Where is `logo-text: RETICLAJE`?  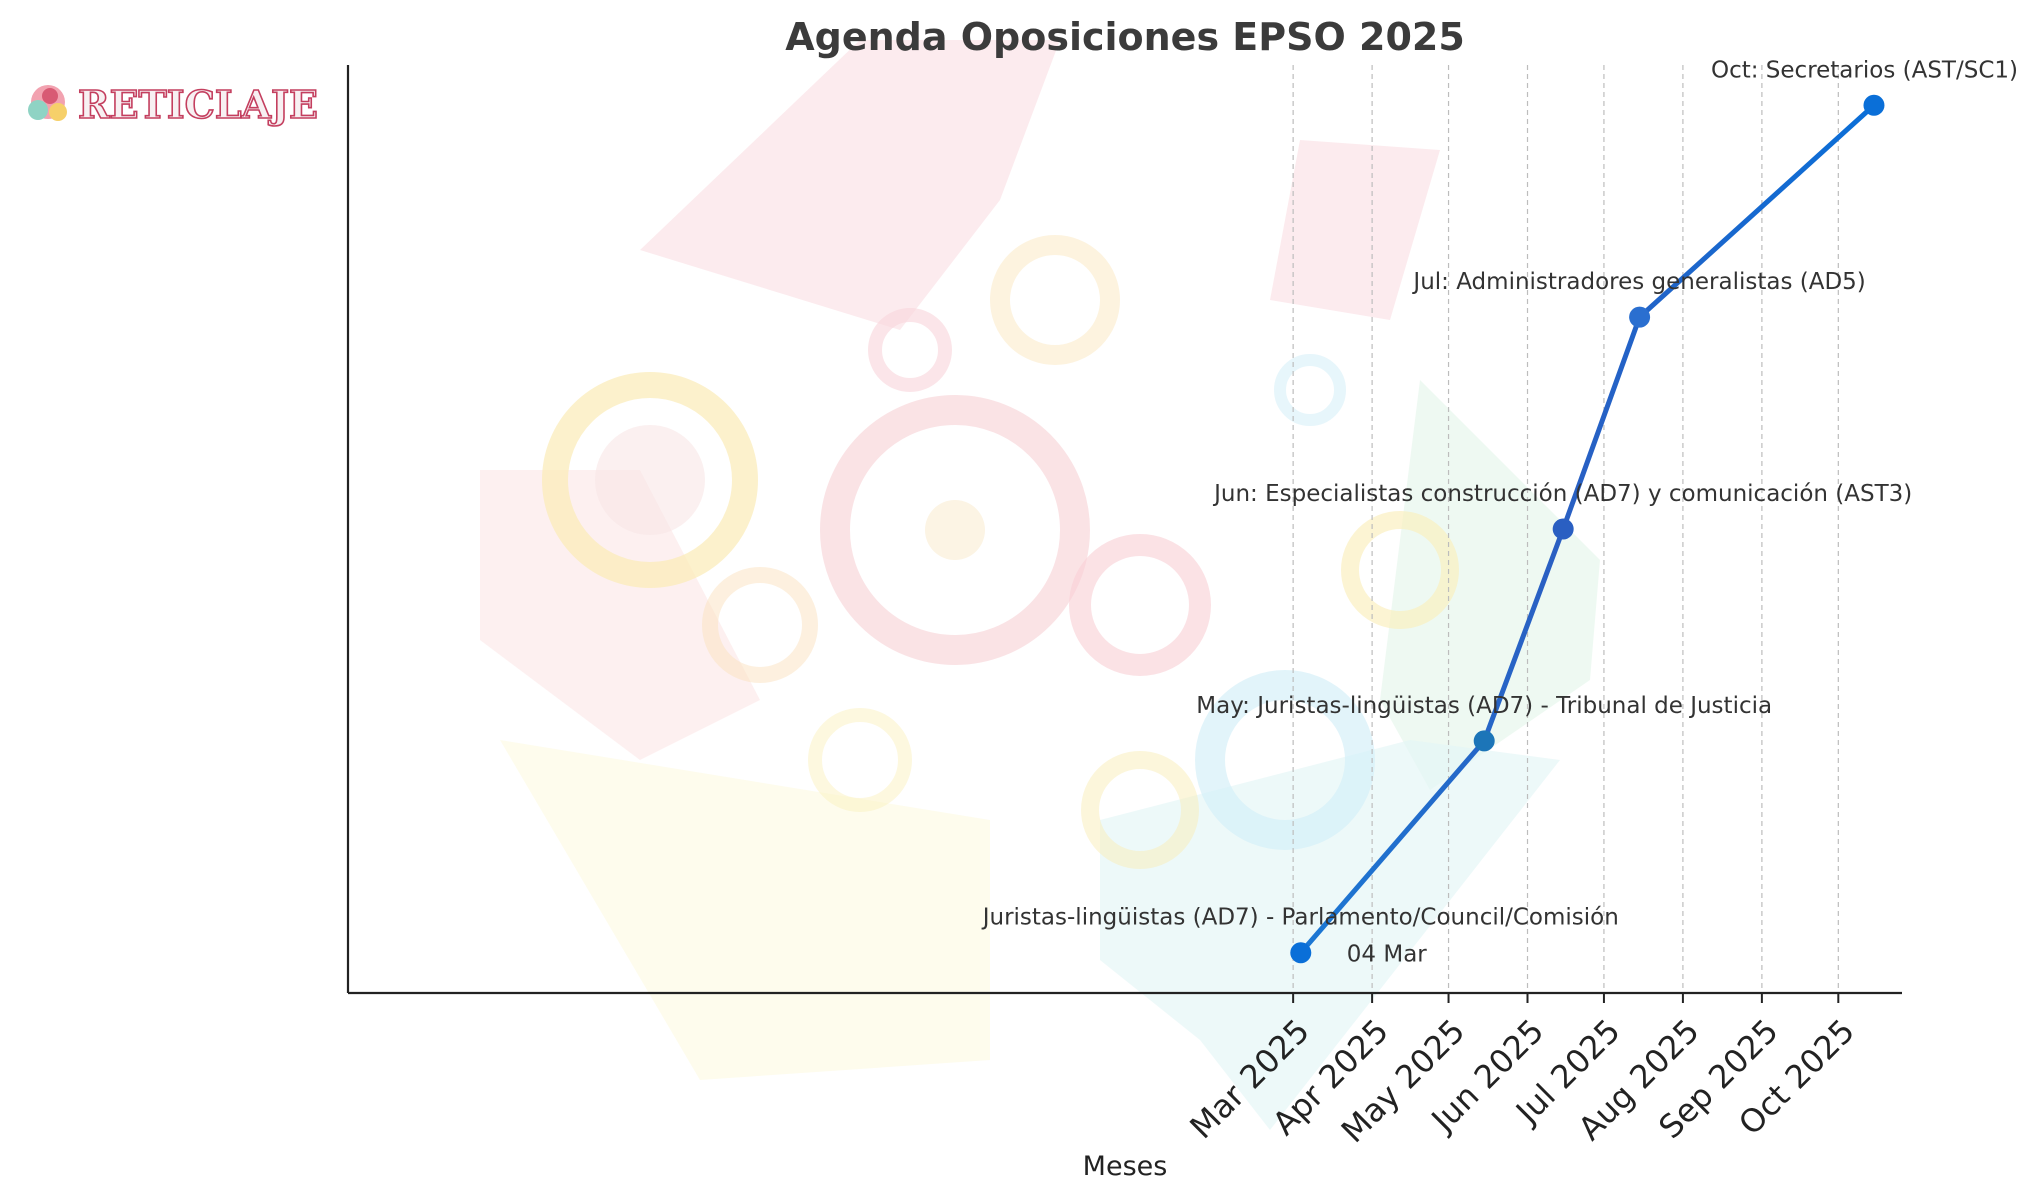 logo-text: RETICLAJE is located at coordinates (198, 104).